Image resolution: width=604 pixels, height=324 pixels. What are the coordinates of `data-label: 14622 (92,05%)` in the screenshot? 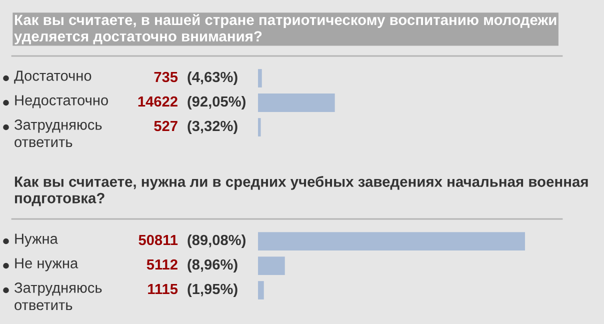 It's located at (192, 103).